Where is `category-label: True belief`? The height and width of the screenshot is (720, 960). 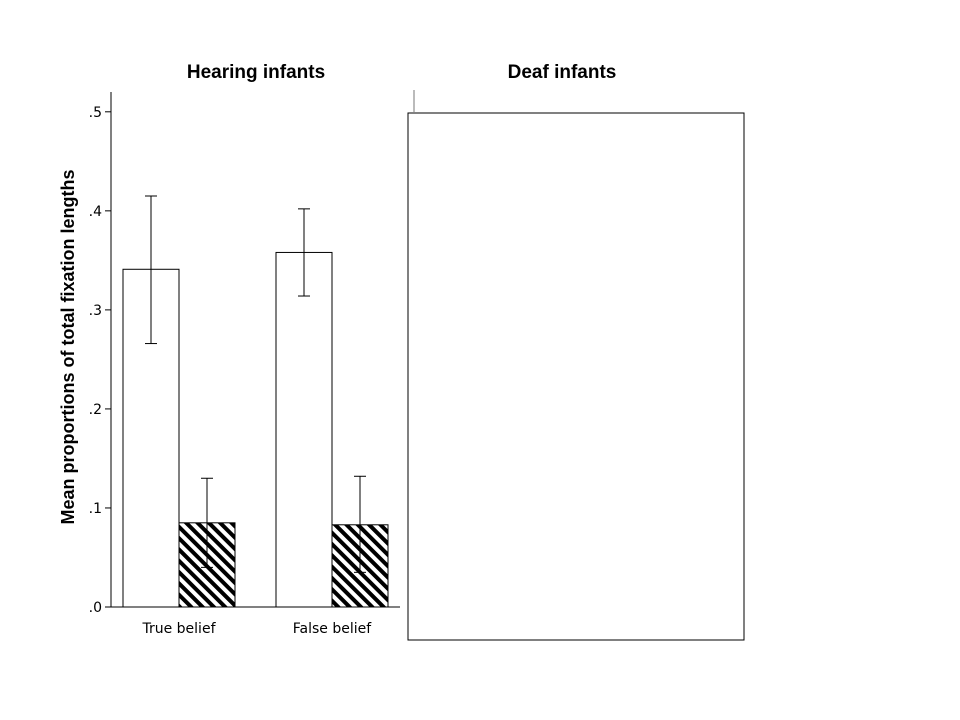 category-label: True belief is located at coordinates (178, 629).